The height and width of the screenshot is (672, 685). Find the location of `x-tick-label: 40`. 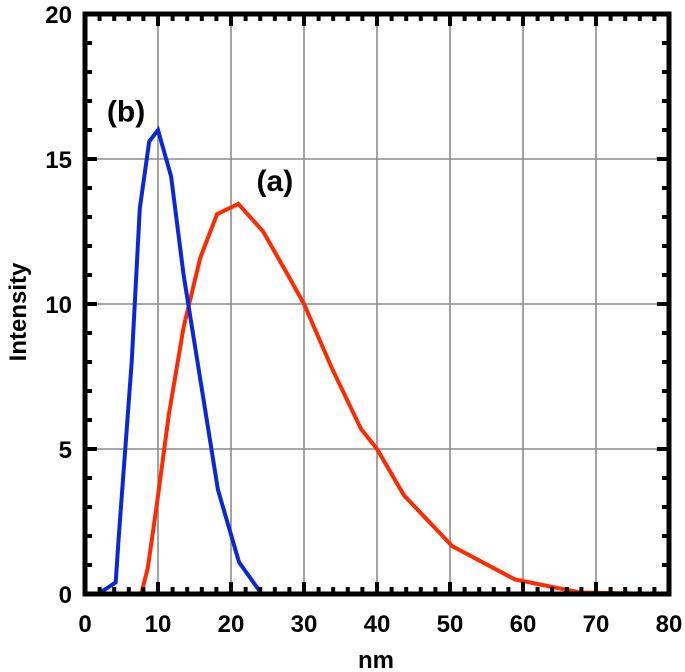

x-tick-label: 40 is located at coordinates (377, 624).